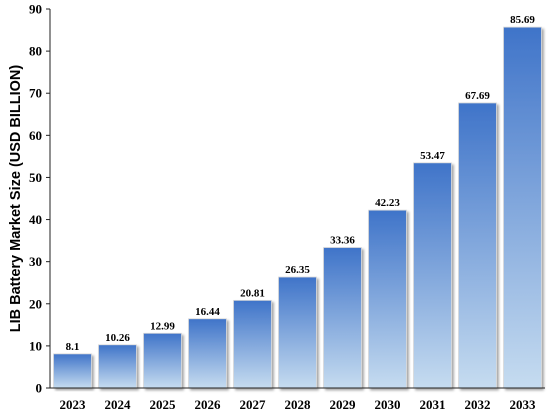 The image size is (550, 415). Describe the element at coordinates (35, 219) in the screenshot. I see `y-tick-label: 40` at that location.